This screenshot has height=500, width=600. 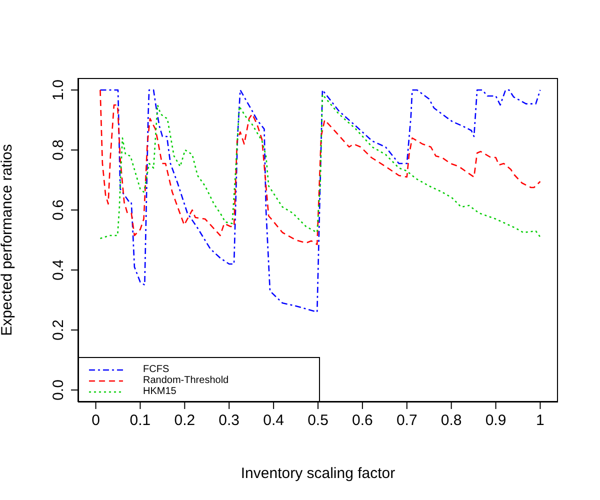 I want to click on legend-label: Random-Threshold, so click(x=186, y=380).